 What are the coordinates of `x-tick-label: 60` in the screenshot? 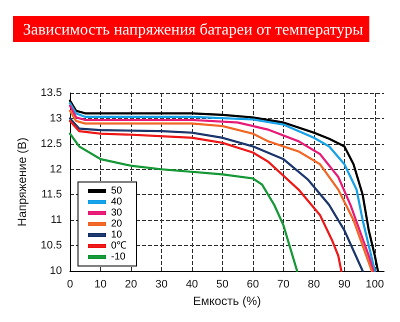 It's located at (253, 284).